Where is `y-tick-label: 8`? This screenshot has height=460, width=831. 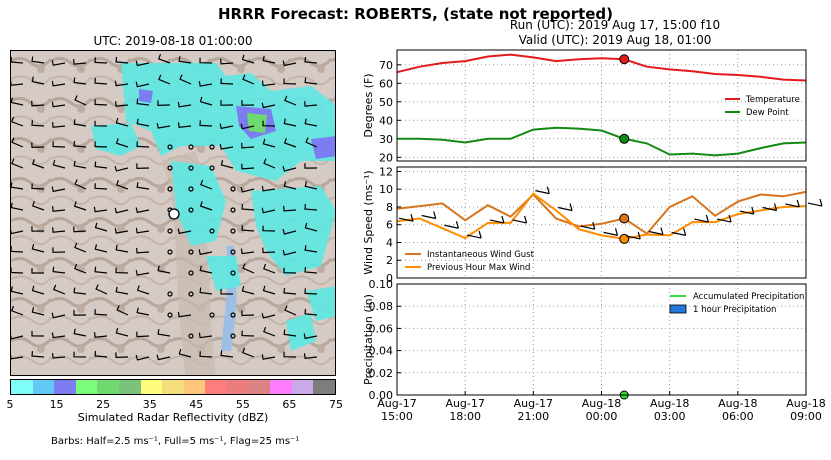
y-tick-label: 8 is located at coordinates (389, 207).